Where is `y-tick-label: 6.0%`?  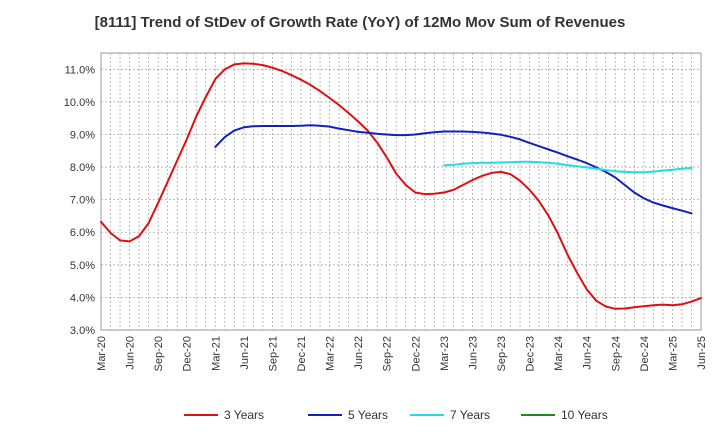 y-tick-label: 6.0% is located at coordinates (82, 233).